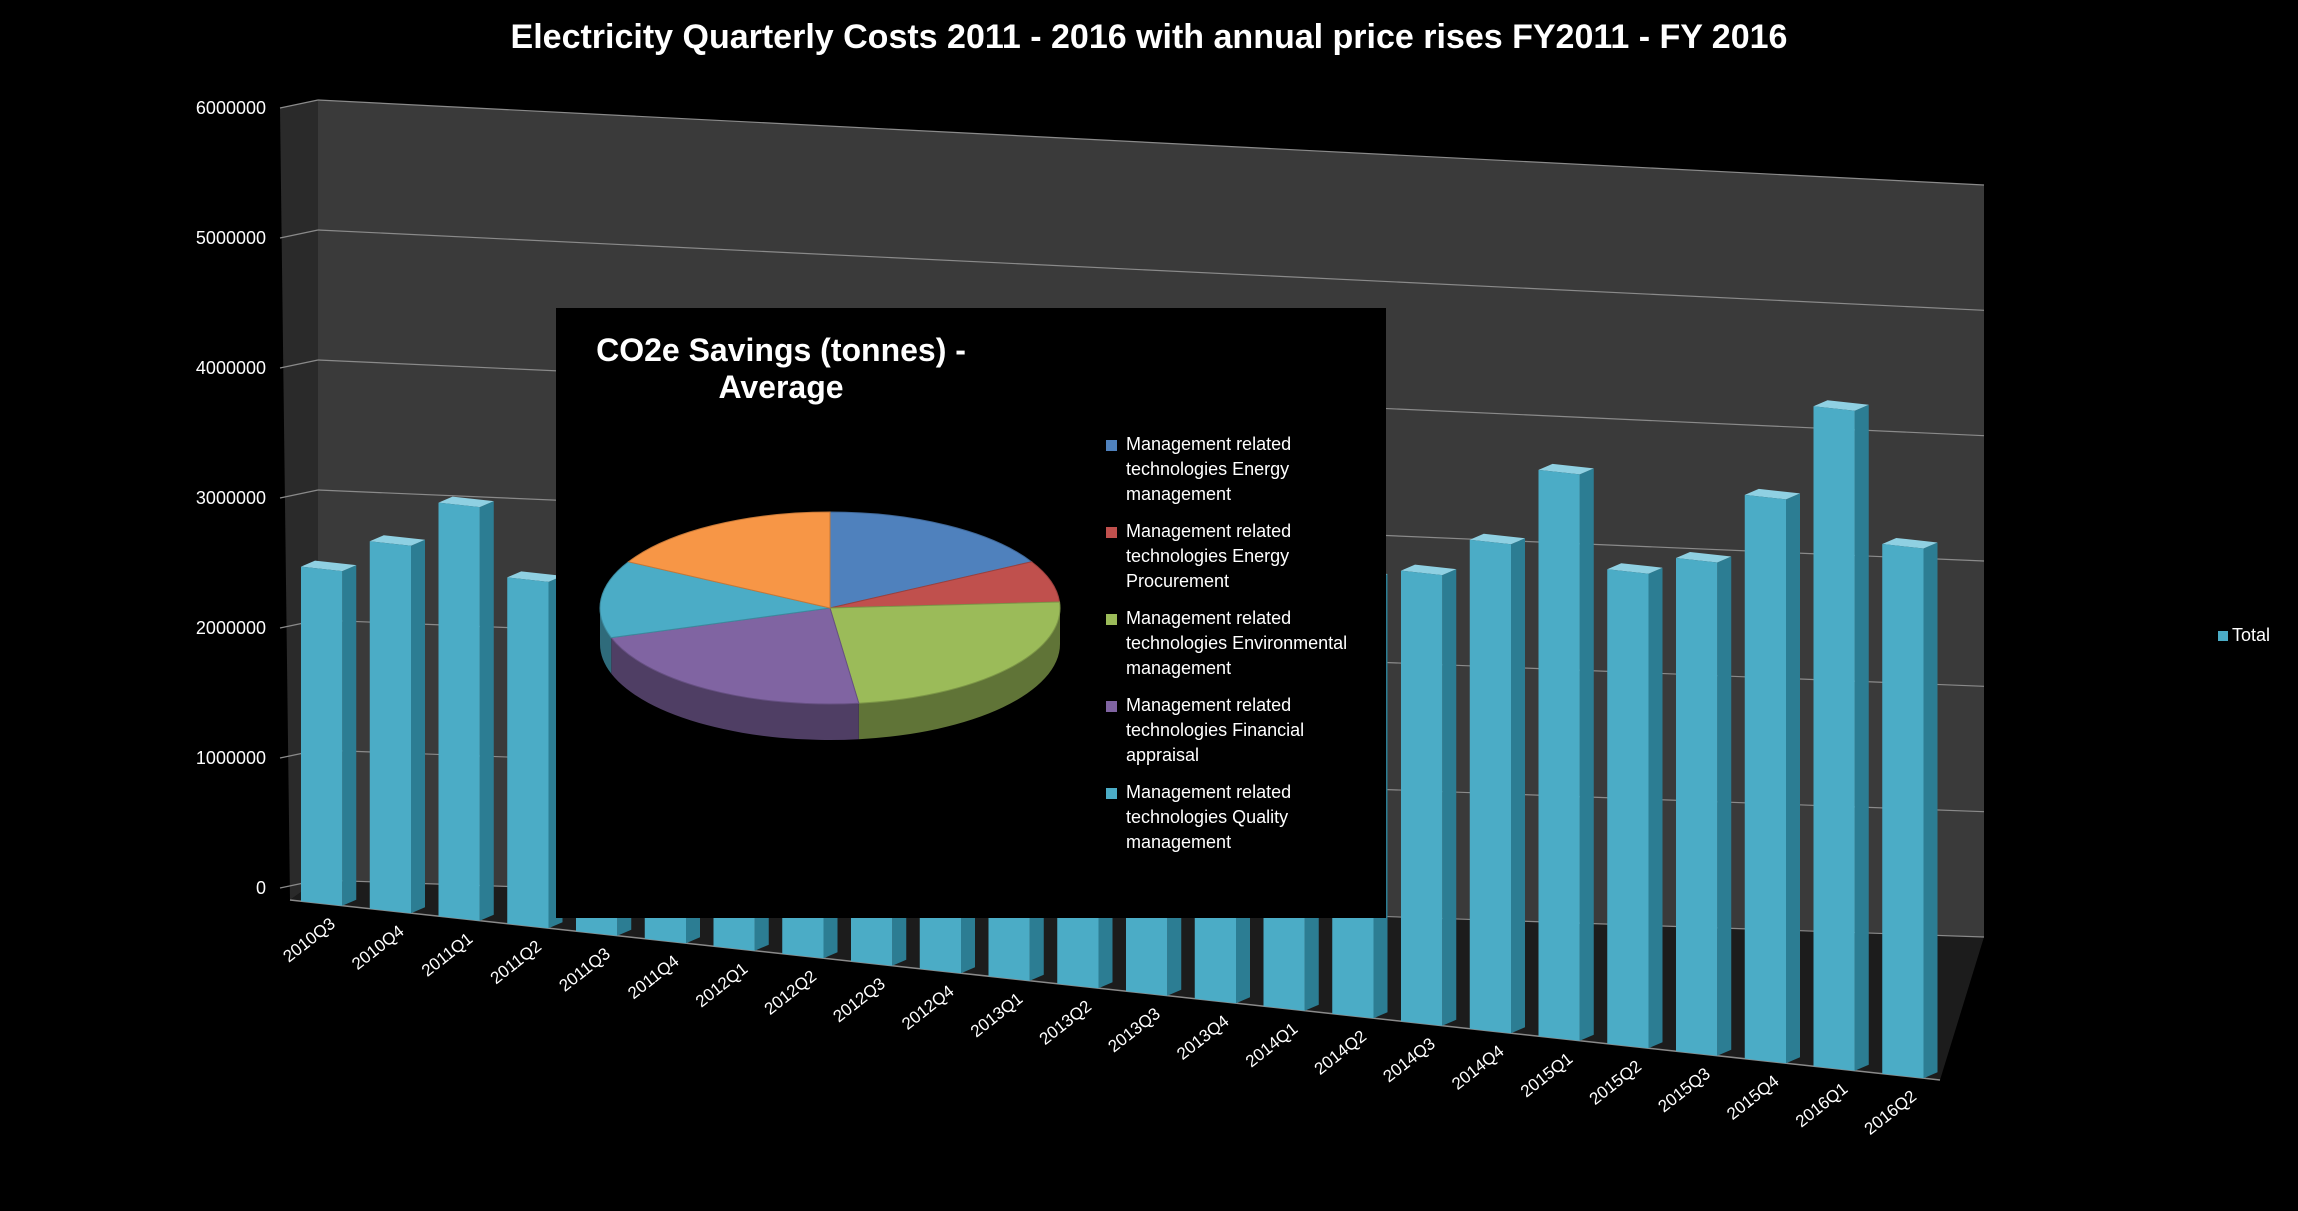  Describe the element at coordinates (1271, 1045) in the screenshot. I see `x-tick-label: 2014Q1` at that location.